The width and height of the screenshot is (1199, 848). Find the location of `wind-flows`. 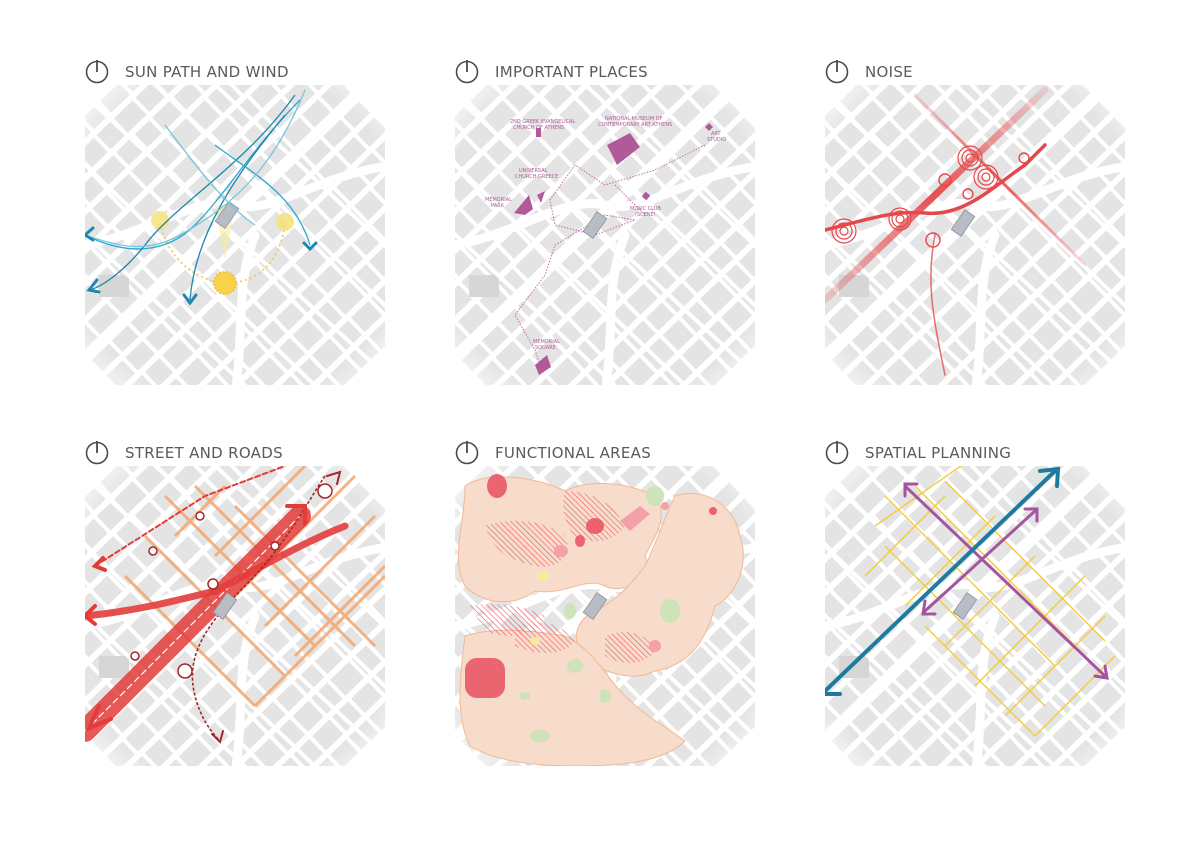

wind-flows is located at coordinates (198, 195).